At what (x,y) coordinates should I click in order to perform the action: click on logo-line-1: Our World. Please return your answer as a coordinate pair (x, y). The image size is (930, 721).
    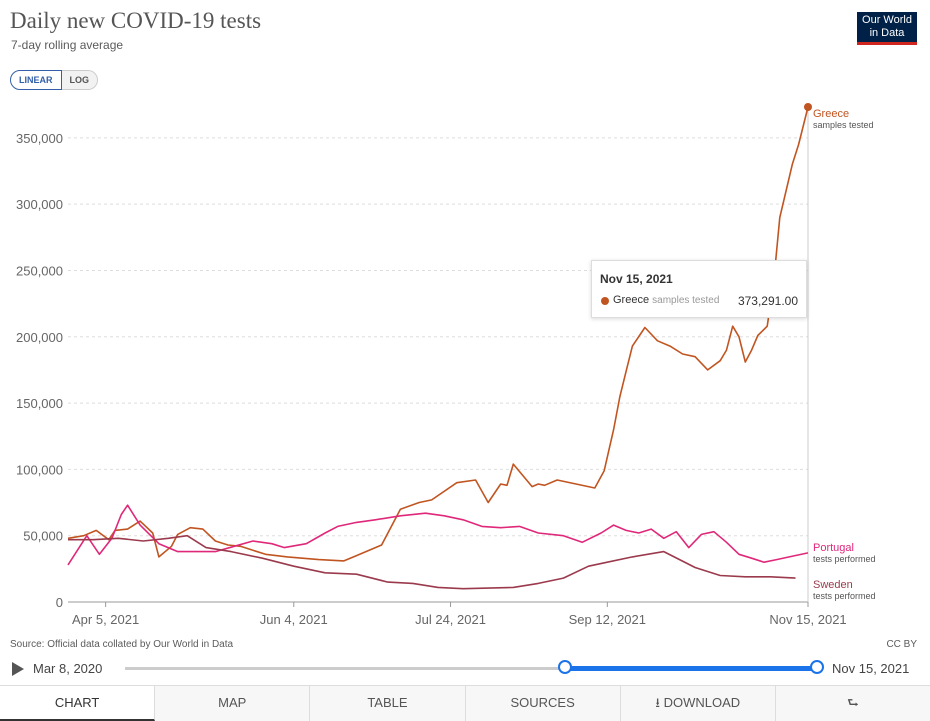
    Looking at the image, I should click on (887, 20).